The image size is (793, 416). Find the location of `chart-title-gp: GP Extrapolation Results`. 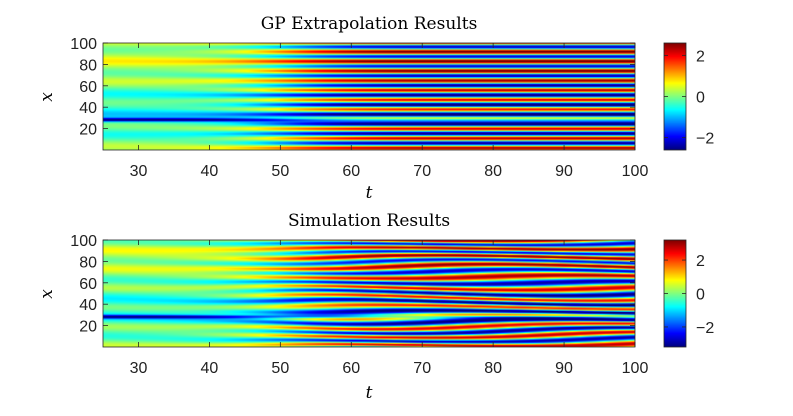

chart-title-gp: GP Extrapolation Results is located at coordinates (369, 24).